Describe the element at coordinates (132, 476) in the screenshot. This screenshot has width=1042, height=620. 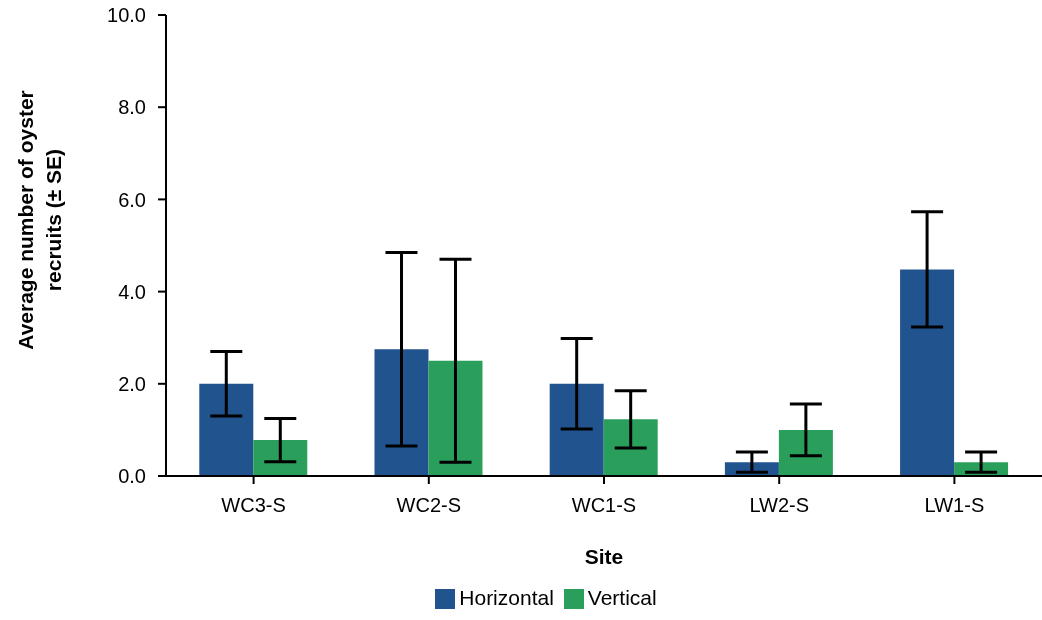
I see `y-tick-label: 0.0` at that location.